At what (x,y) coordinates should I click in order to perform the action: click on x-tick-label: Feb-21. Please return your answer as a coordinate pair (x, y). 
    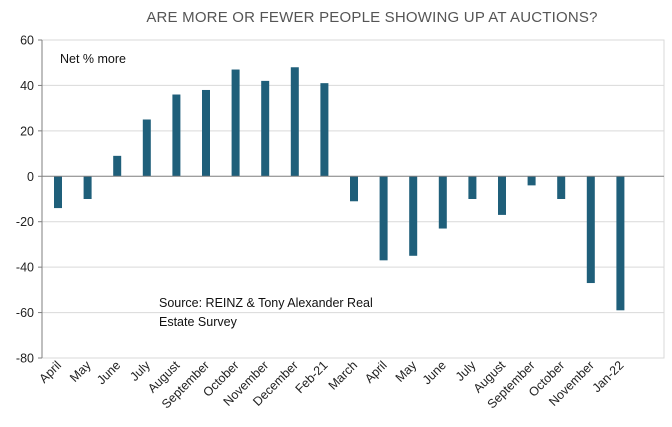
    Looking at the image, I should click on (312, 377).